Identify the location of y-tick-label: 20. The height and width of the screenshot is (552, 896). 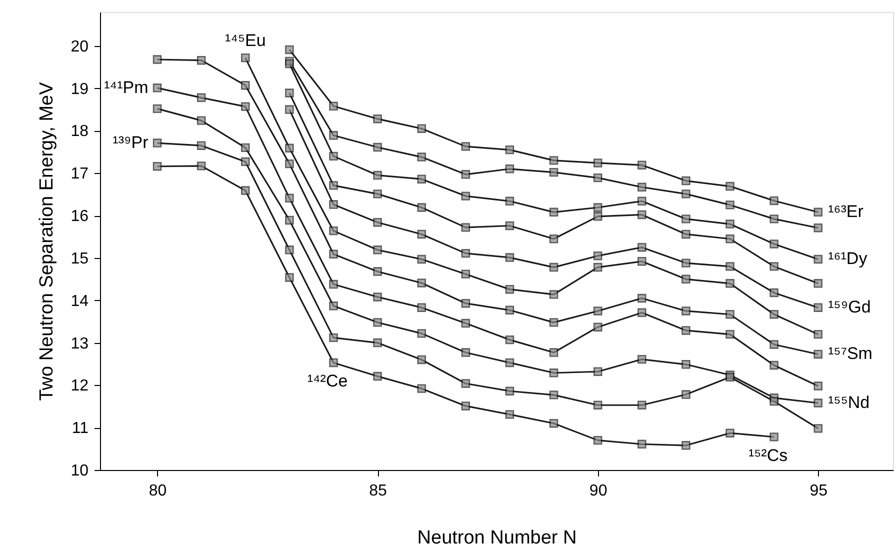
(79, 47).